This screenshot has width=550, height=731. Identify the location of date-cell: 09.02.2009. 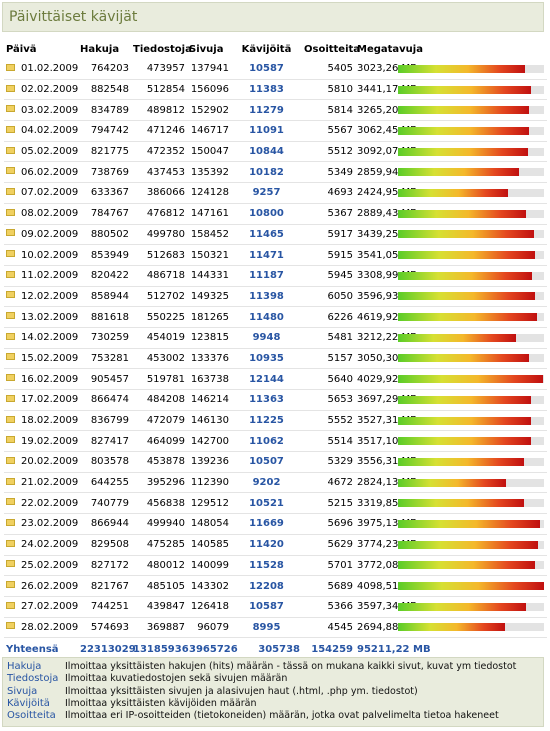
(41, 235).